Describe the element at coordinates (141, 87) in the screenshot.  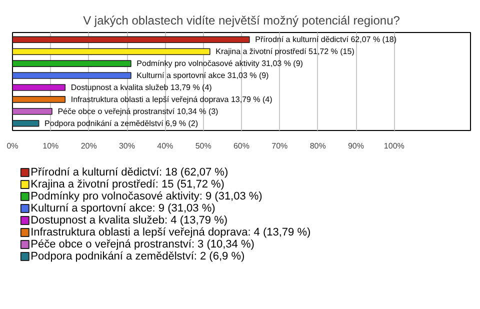
I see `category-label: Dostupnost a kvalita služeb 13,79 % (4)` at that location.